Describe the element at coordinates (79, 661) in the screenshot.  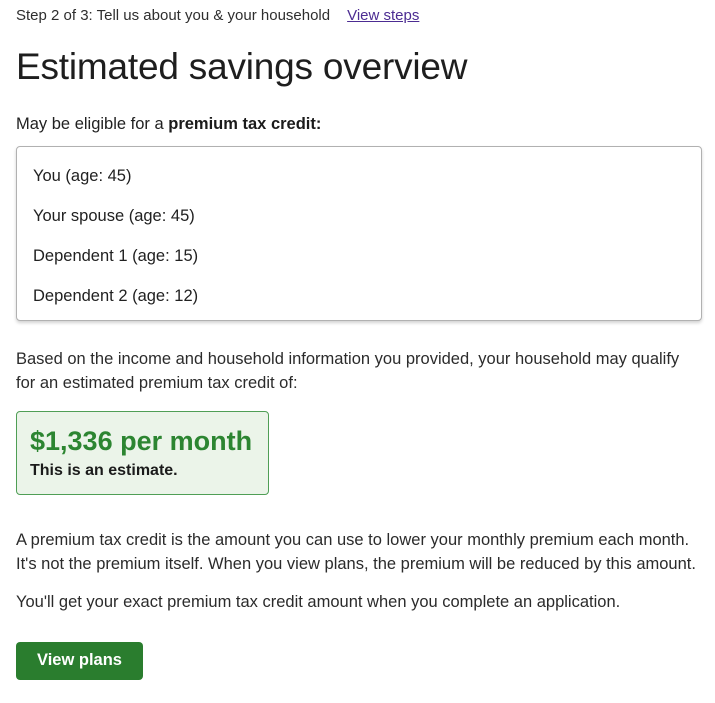
I see `view-plans-button: View plans` at that location.